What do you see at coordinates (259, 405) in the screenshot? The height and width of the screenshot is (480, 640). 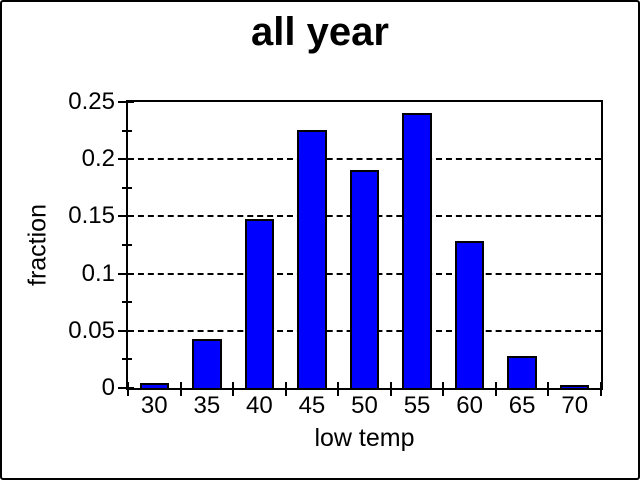 I see `x-tick-label: 40` at bounding box center [259, 405].